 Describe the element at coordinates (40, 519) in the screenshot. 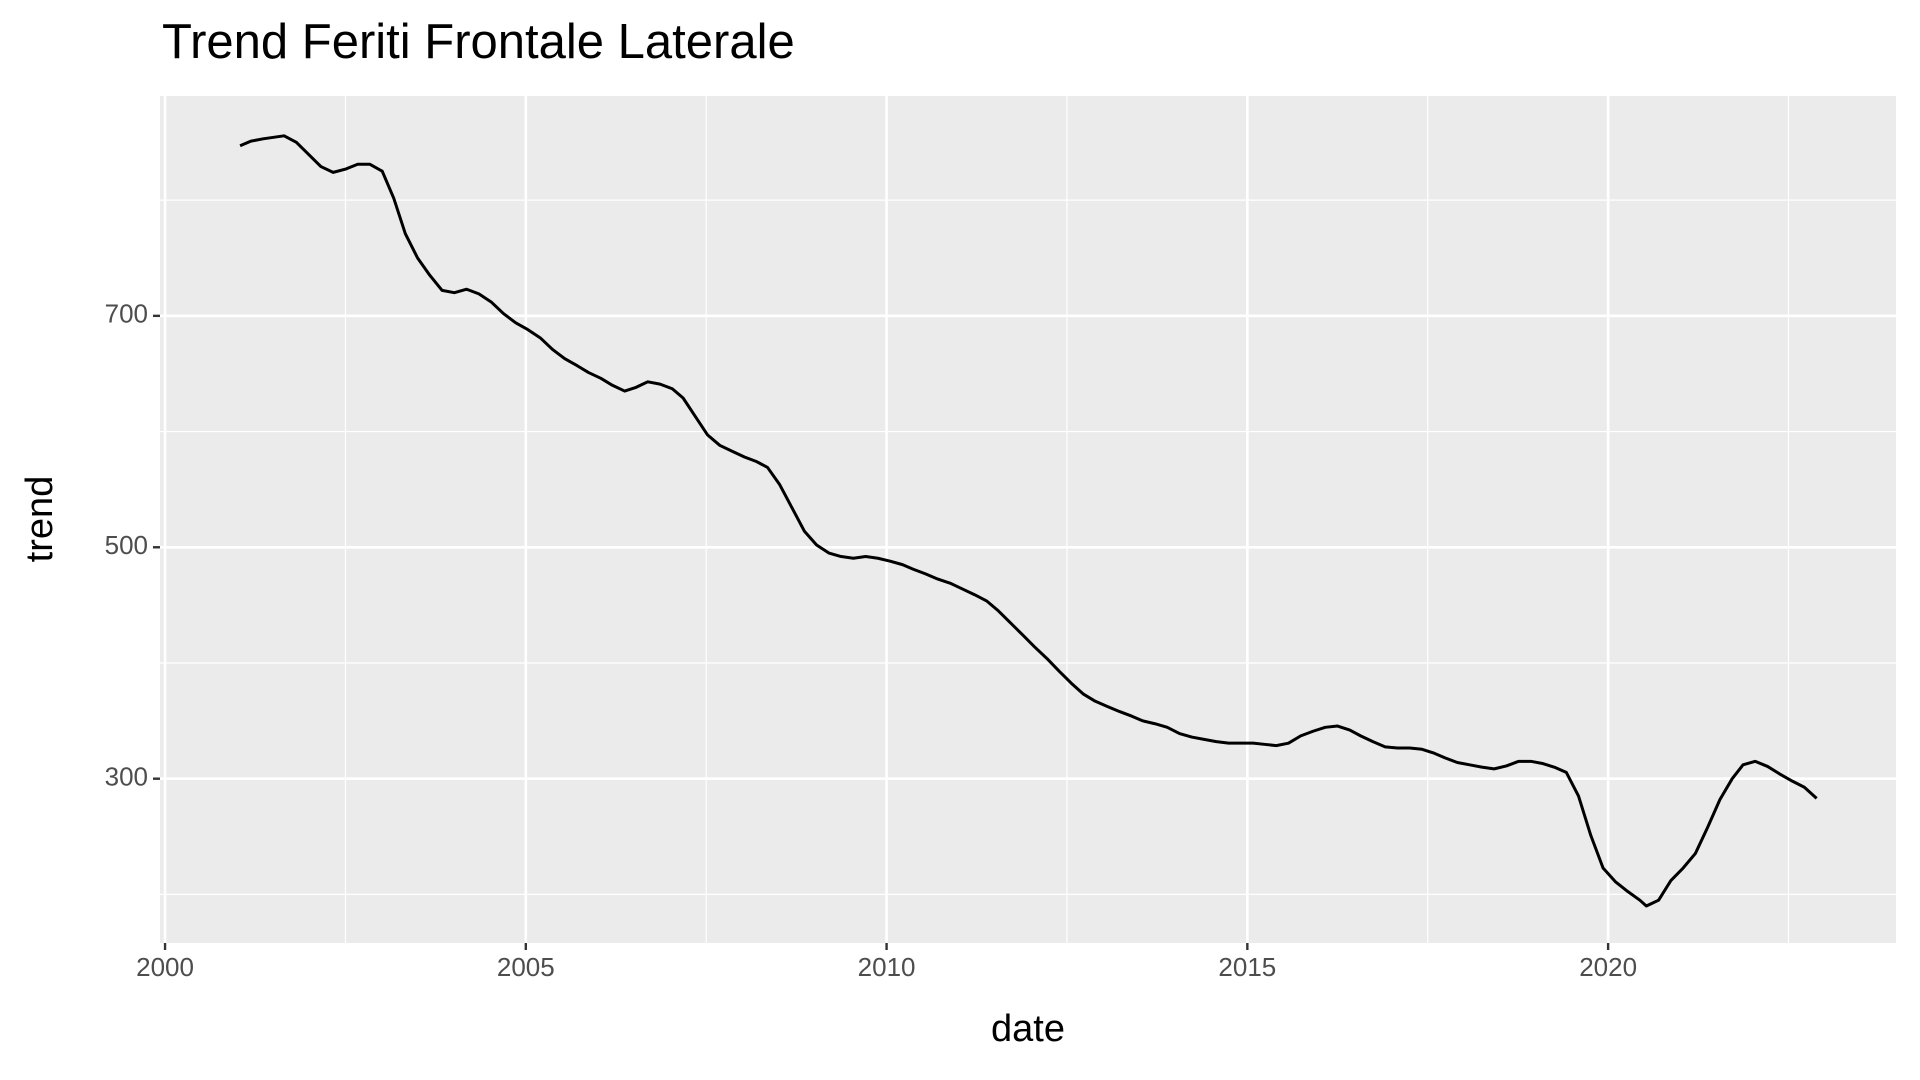

I see `y-axis-title: trend` at that location.